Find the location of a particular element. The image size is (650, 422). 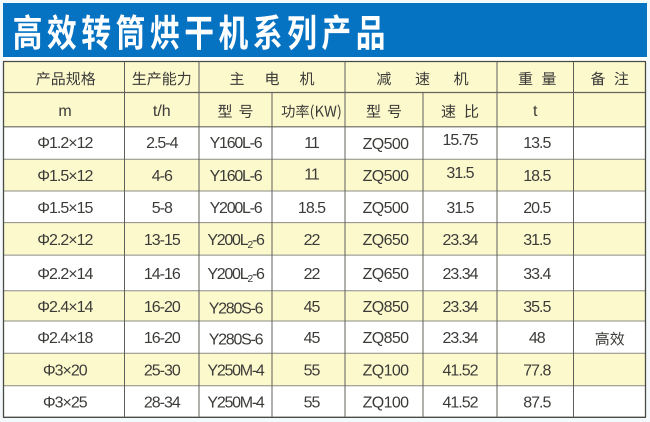

svg-text: 5-8 is located at coordinates (162, 208).